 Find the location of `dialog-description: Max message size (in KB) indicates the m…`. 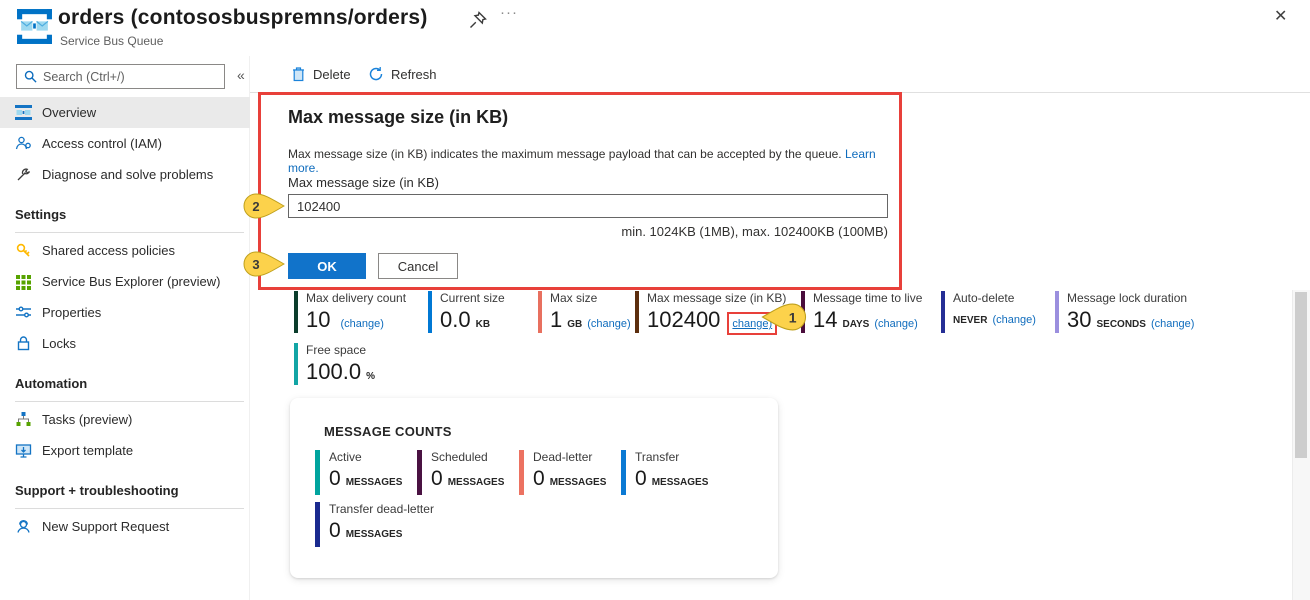

dialog-description: Max message size (in KB) indicates the m… is located at coordinates (582, 161).